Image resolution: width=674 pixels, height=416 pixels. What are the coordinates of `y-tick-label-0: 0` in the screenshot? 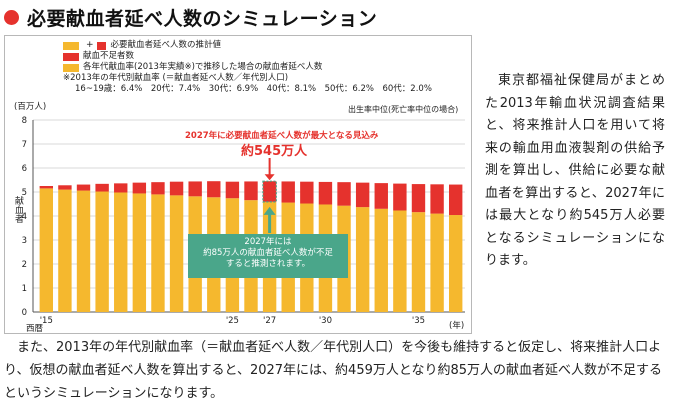 It's located at (24, 313).